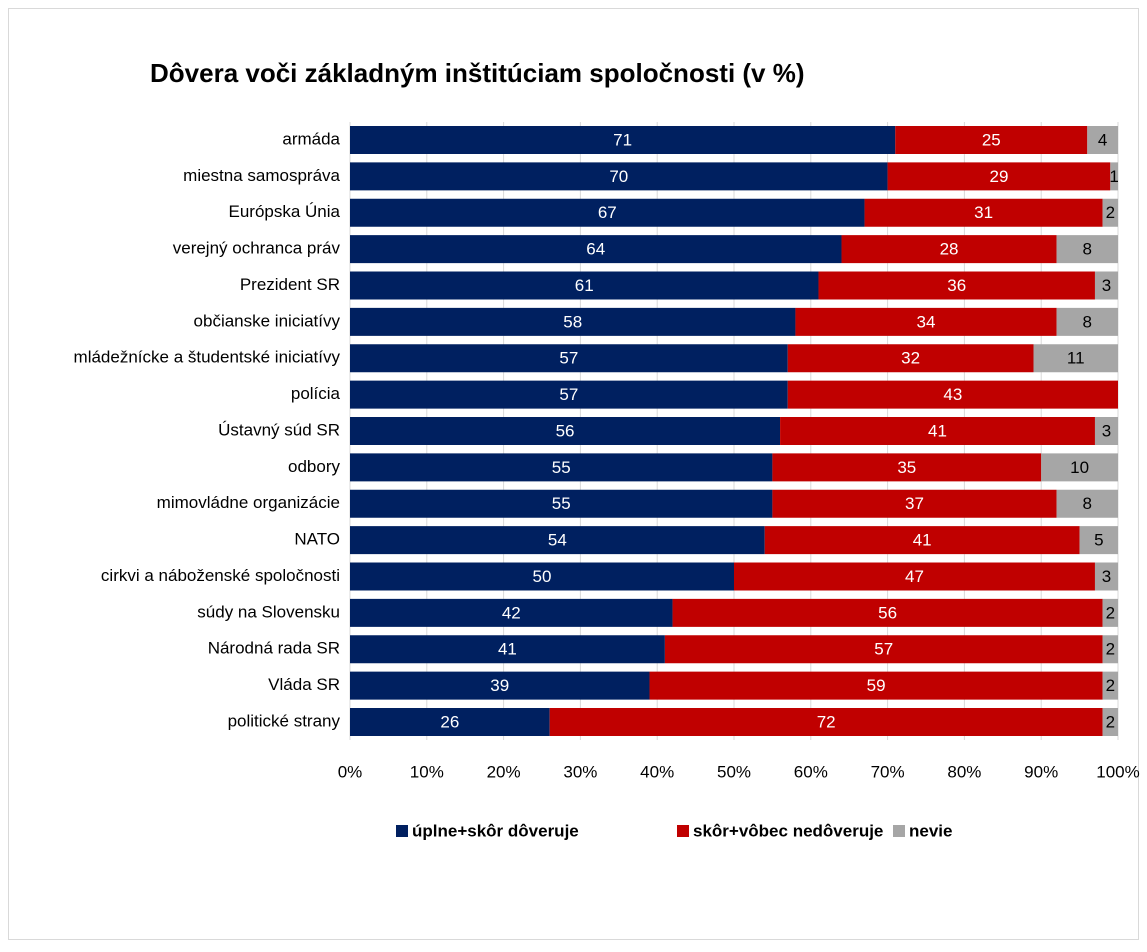 This screenshot has height=952, width=1147. Describe the element at coordinates (622, 139) in the screenshot. I see `value-label: 71` at that location.